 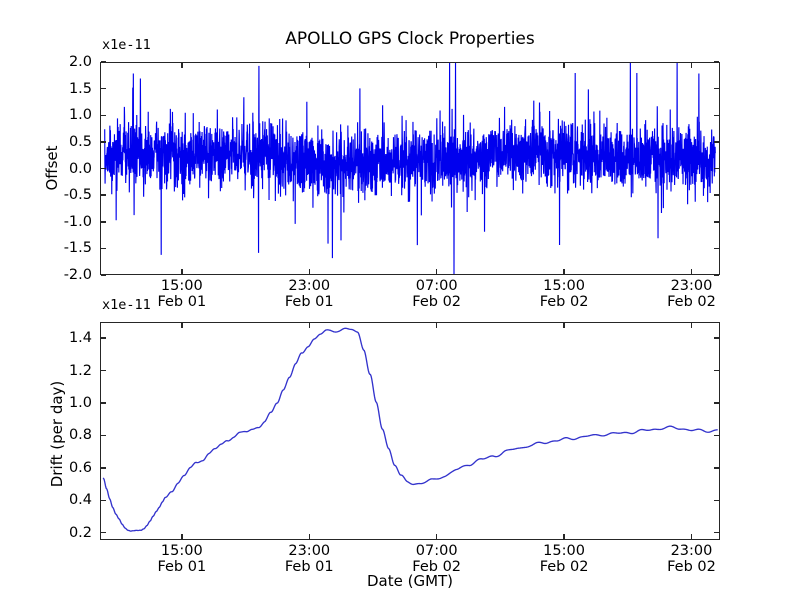 I want to click on offset-ytick-label: 1.0, so click(x=80, y=115).